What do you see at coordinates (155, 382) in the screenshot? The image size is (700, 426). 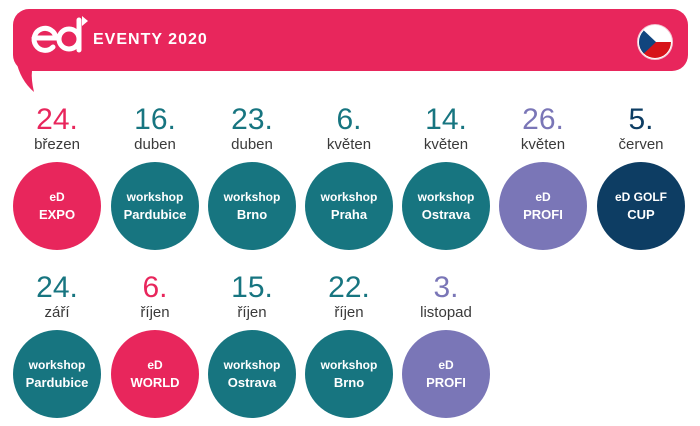 I see `event-badge-line2: WORLD` at bounding box center [155, 382].